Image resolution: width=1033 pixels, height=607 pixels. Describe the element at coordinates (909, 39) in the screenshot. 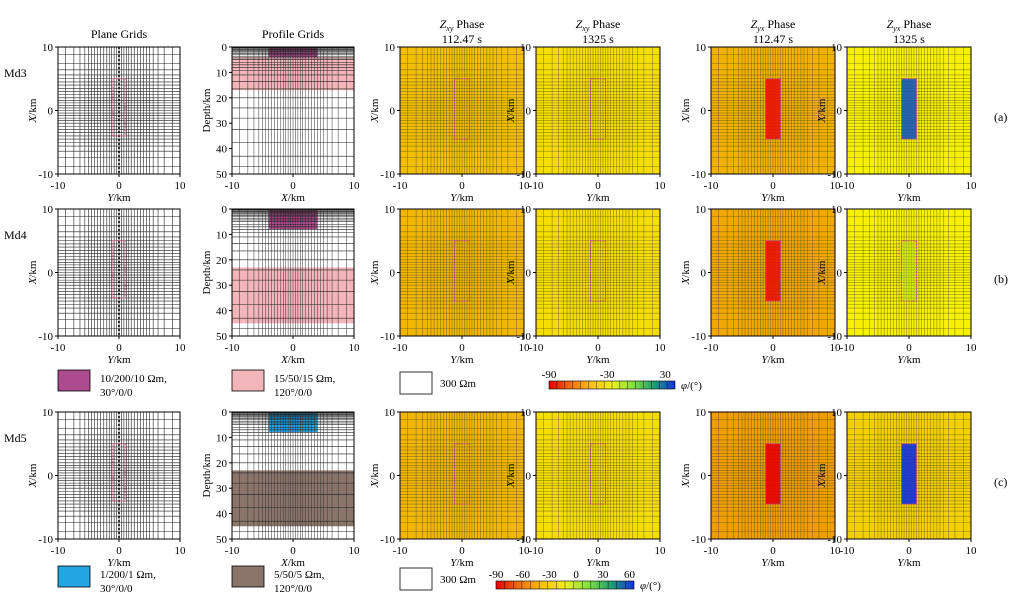

I see `column-period: 1325 s` at that location.